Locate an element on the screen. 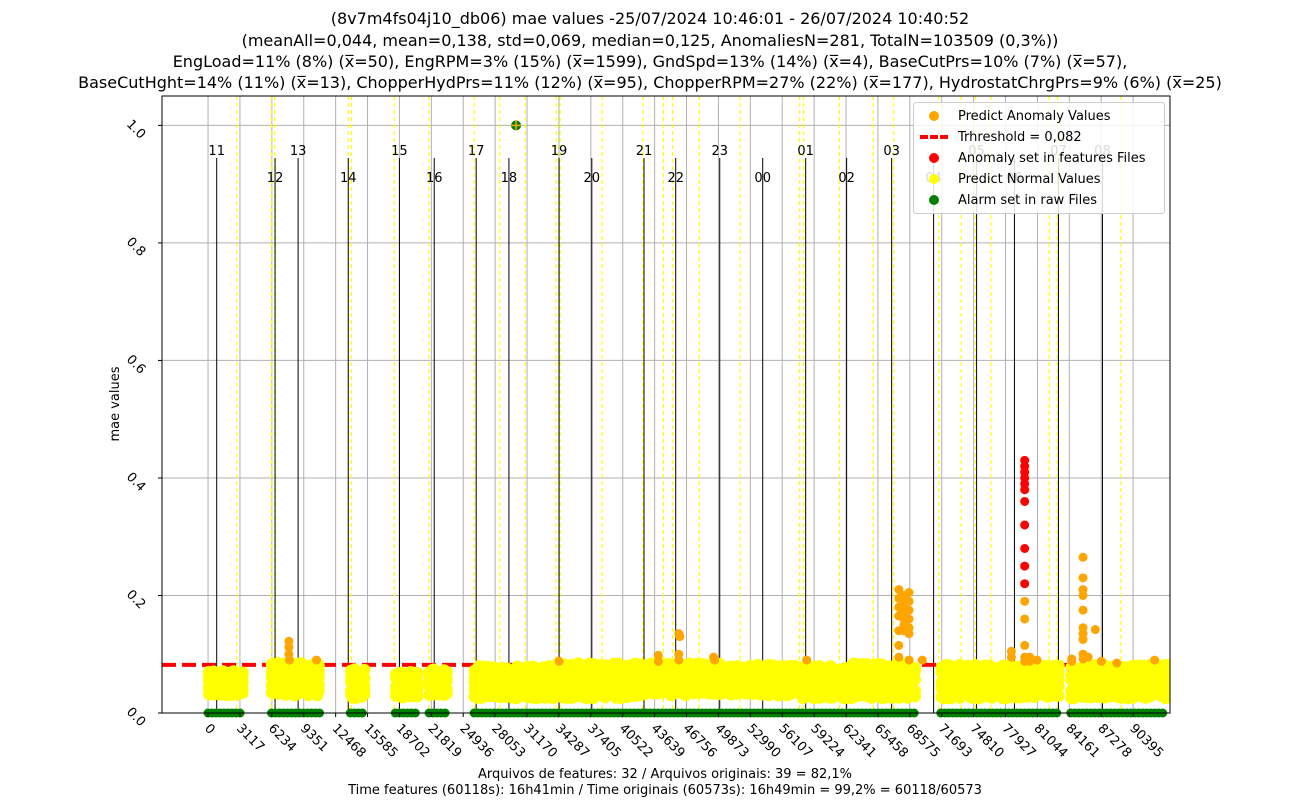 This screenshot has width=1300, height=800. legend-item-predict-normal: Predict Normal Values is located at coordinates (1007, 179).